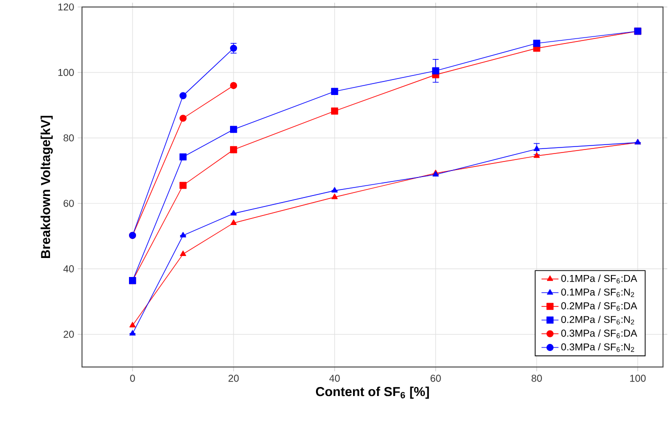 This screenshot has width=669, height=426. I want to click on y-axis-title: Breakdown Voltage[kV], so click(46, 187).